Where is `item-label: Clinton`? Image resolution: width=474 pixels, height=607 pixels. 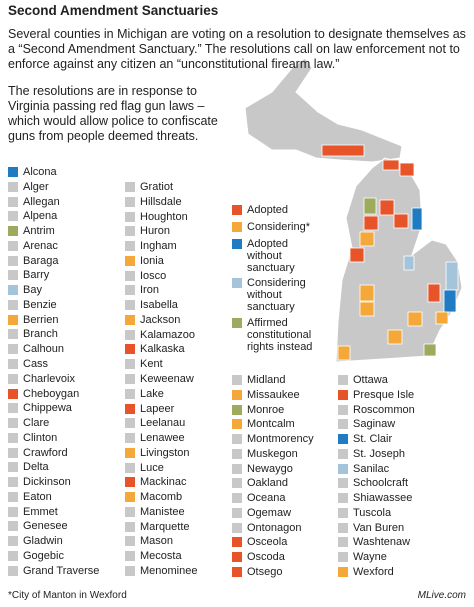 item-label: Clinton is located at coordinates (40, 437).